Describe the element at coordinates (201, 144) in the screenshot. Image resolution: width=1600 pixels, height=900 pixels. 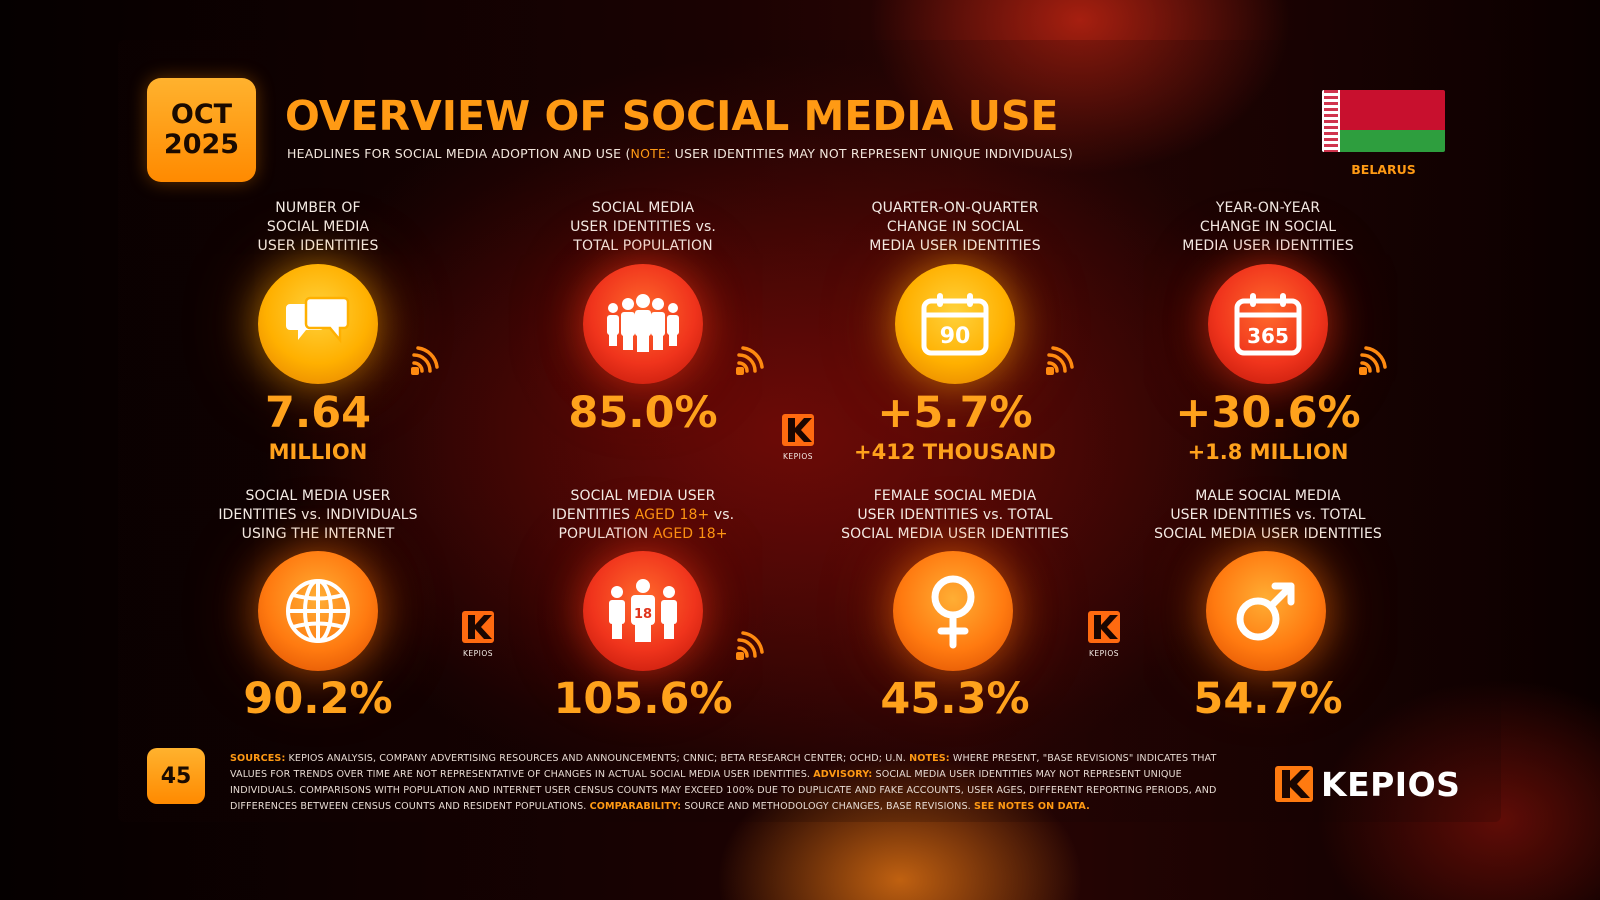
I see `date-year: 2025` at that location.